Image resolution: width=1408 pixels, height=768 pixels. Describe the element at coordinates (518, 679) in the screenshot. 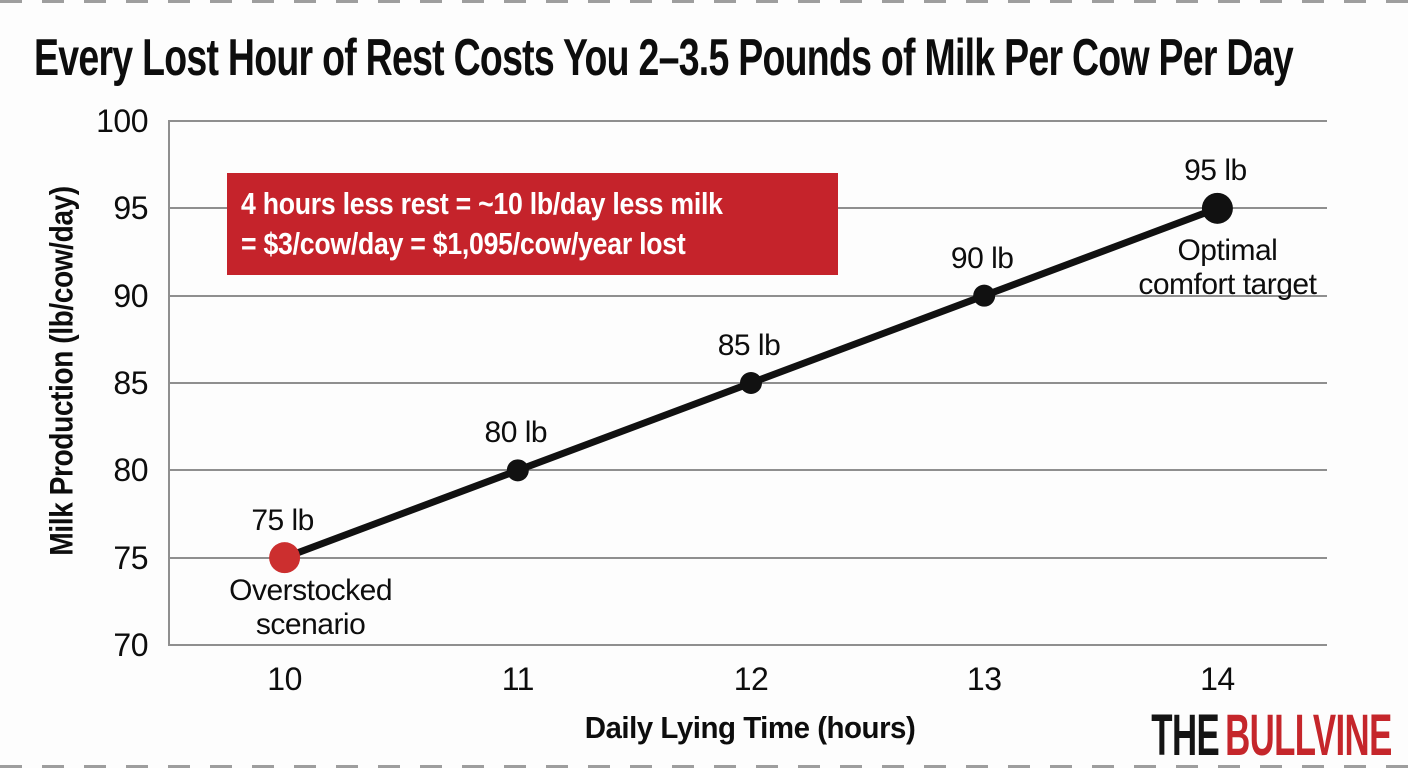

I see `x-tick-label: 11` at that location.